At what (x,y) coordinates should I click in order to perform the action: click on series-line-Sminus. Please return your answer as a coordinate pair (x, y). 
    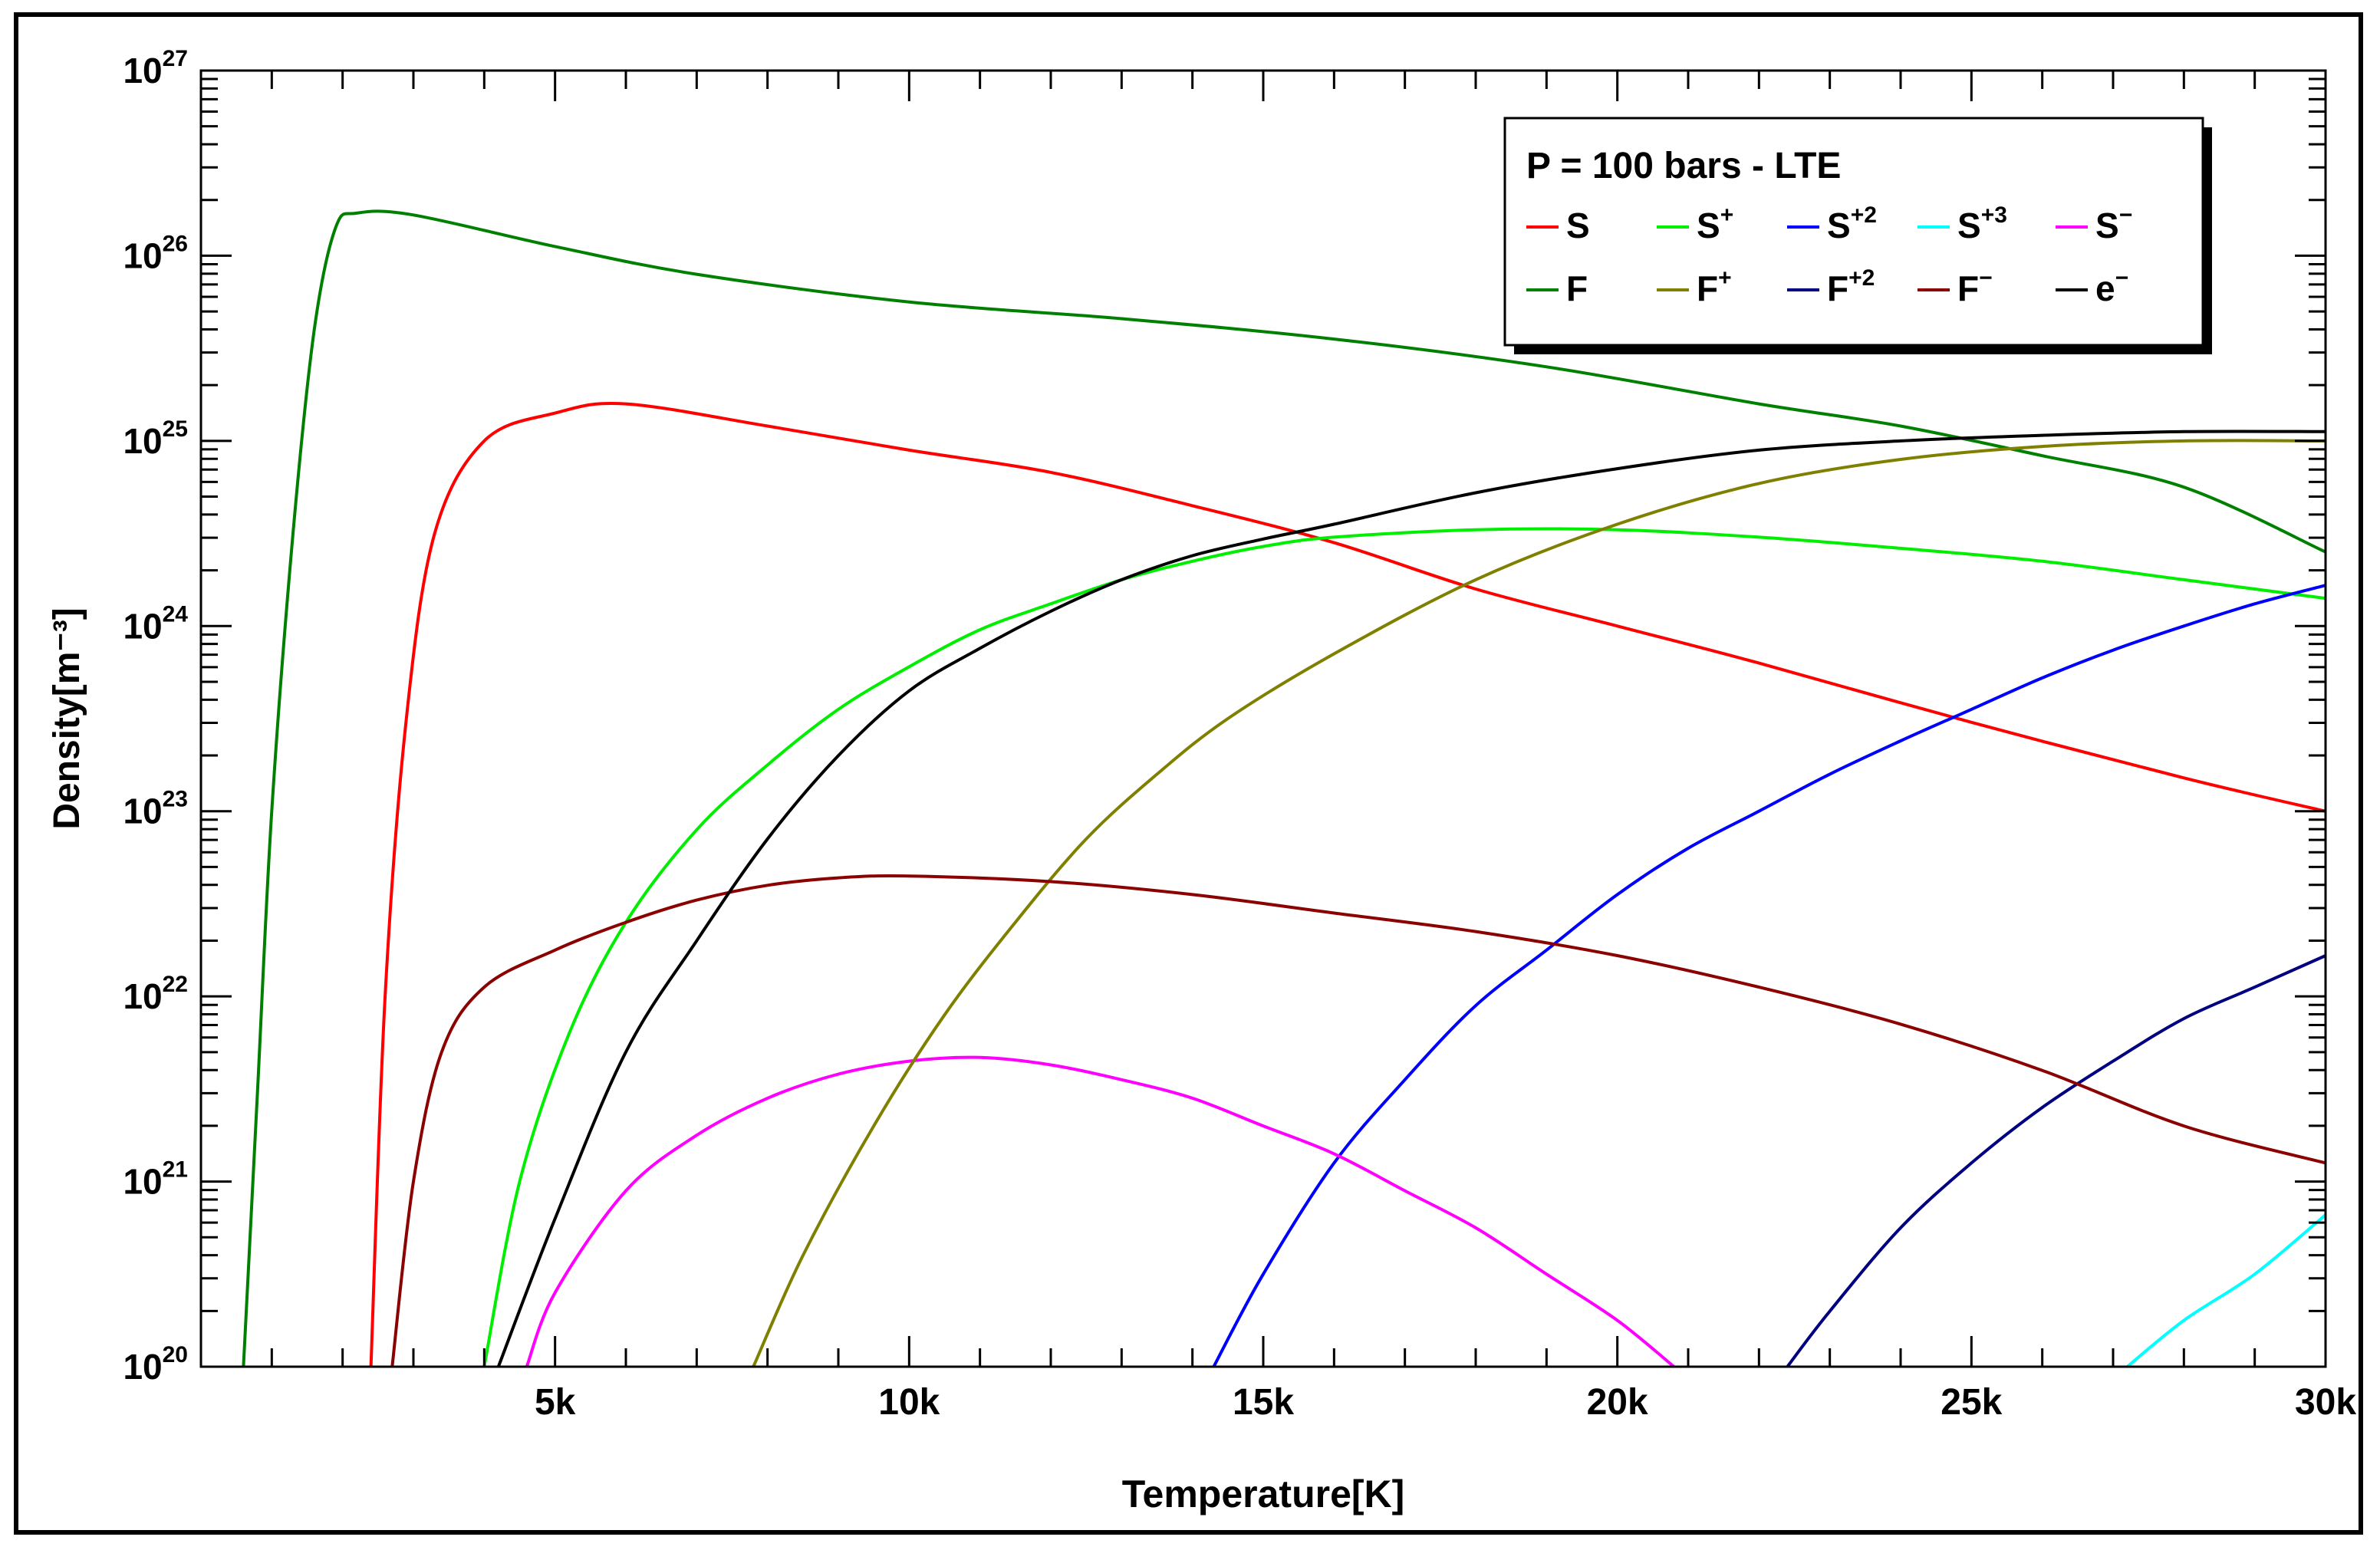
    Looking at the image, I should click on (1100, 1211).